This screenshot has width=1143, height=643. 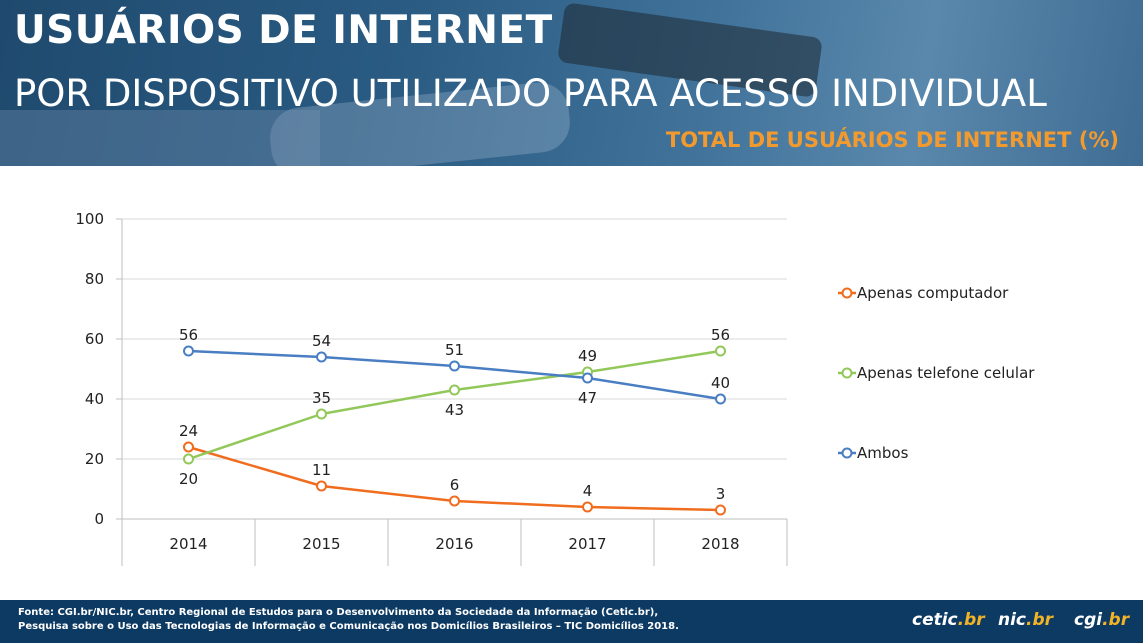 What do you see at coordinates (933, 293) in the screenshot?
I see `legend-item-1-label: Apenas computador` at bounding box center [933, 293].